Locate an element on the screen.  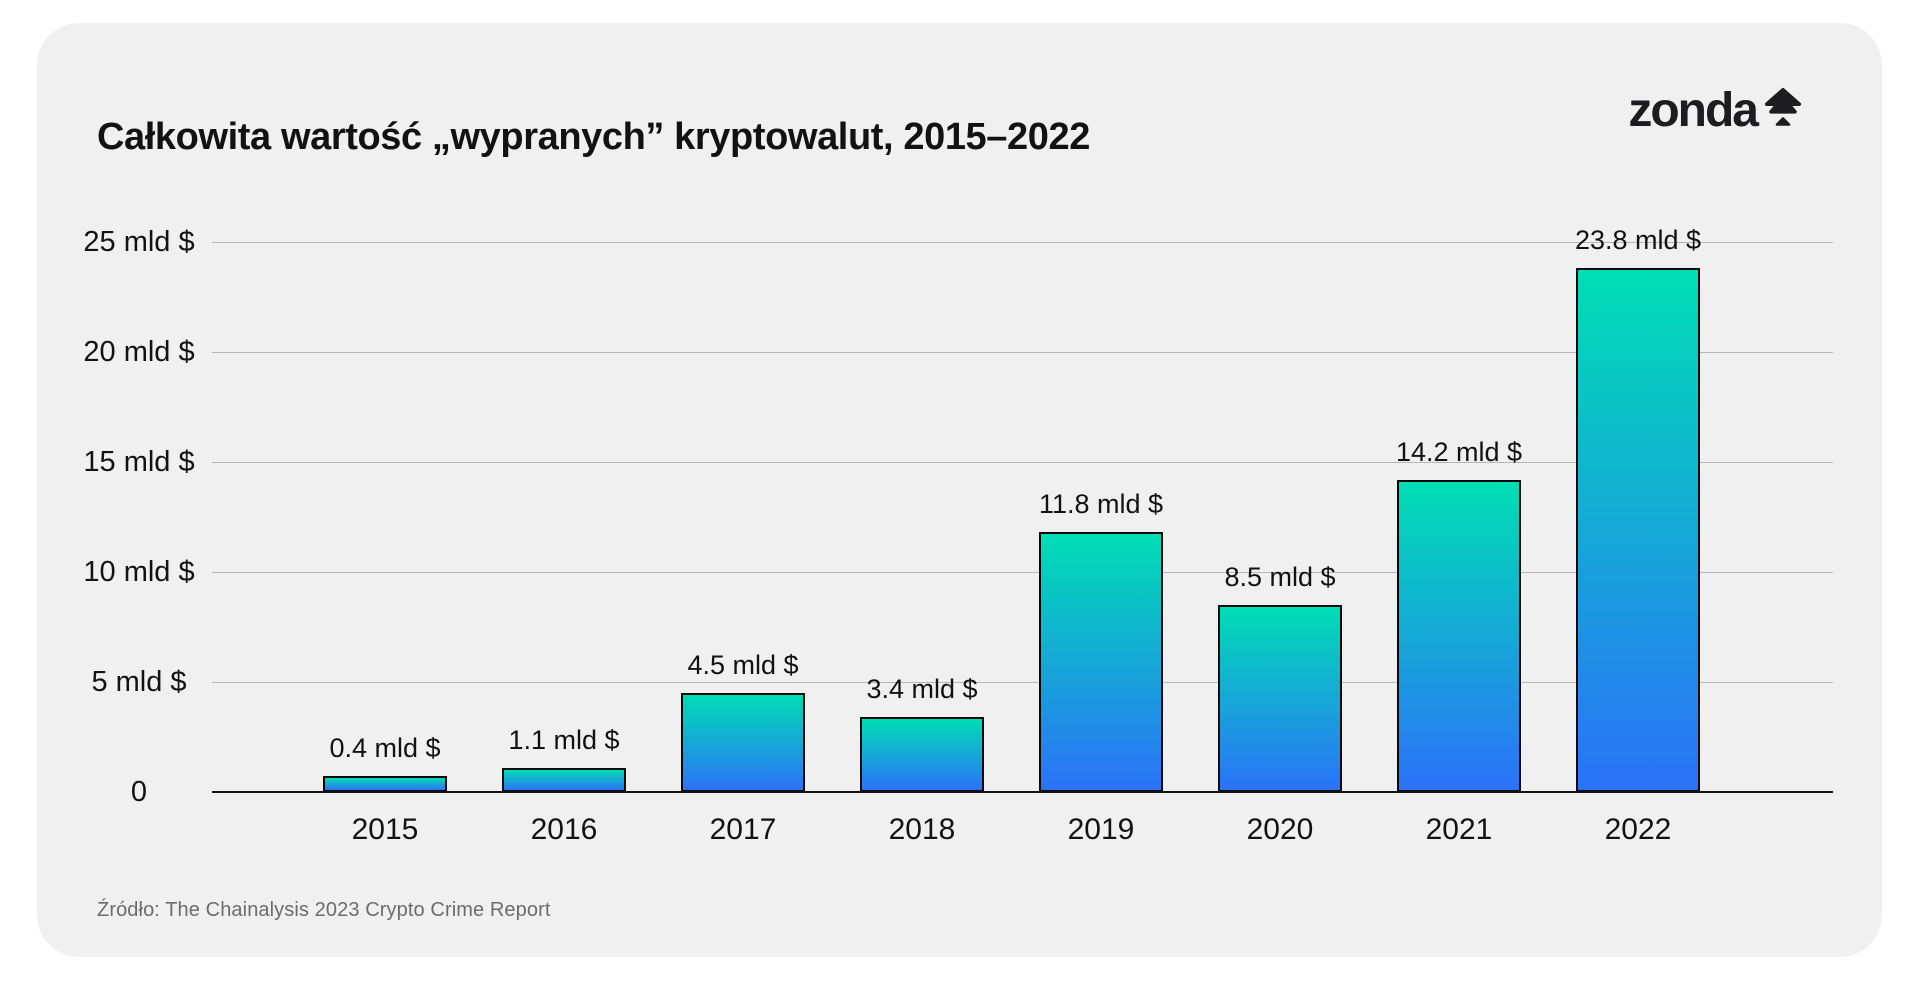
x-axis-tick-label: 2022 is located at coordinates (1638, 829).